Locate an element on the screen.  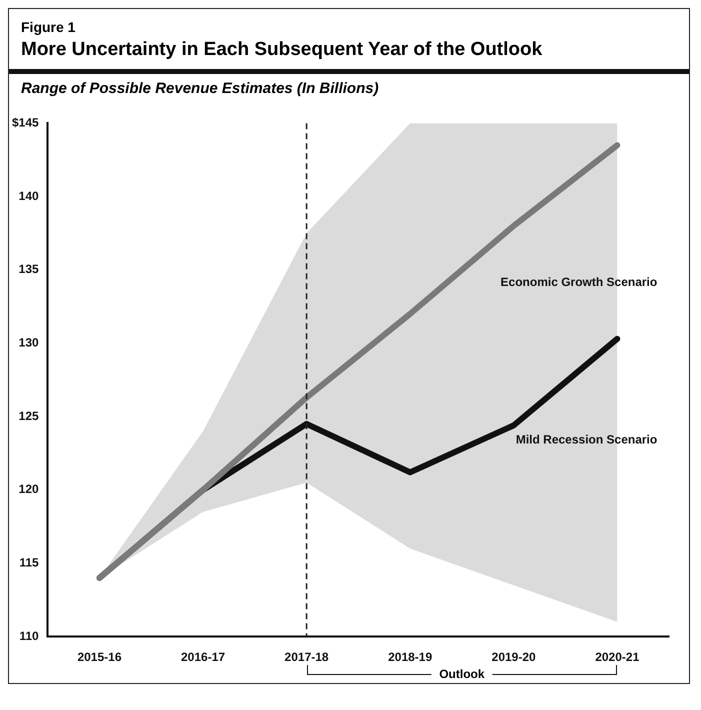
y-tick-label: 120 is located at coordinates (29, 489).